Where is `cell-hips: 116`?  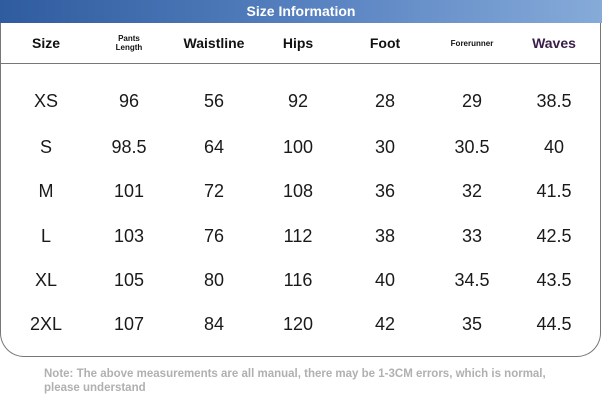
cell-hips: 116 is located at coordinates (298, 280).